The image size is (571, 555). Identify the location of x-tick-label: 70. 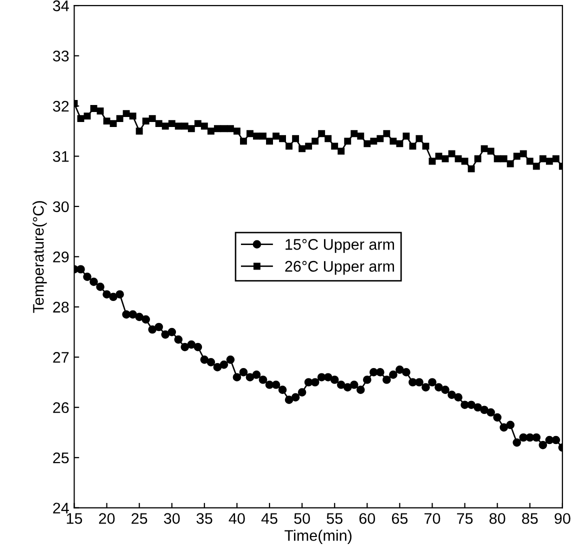
(432, 518).